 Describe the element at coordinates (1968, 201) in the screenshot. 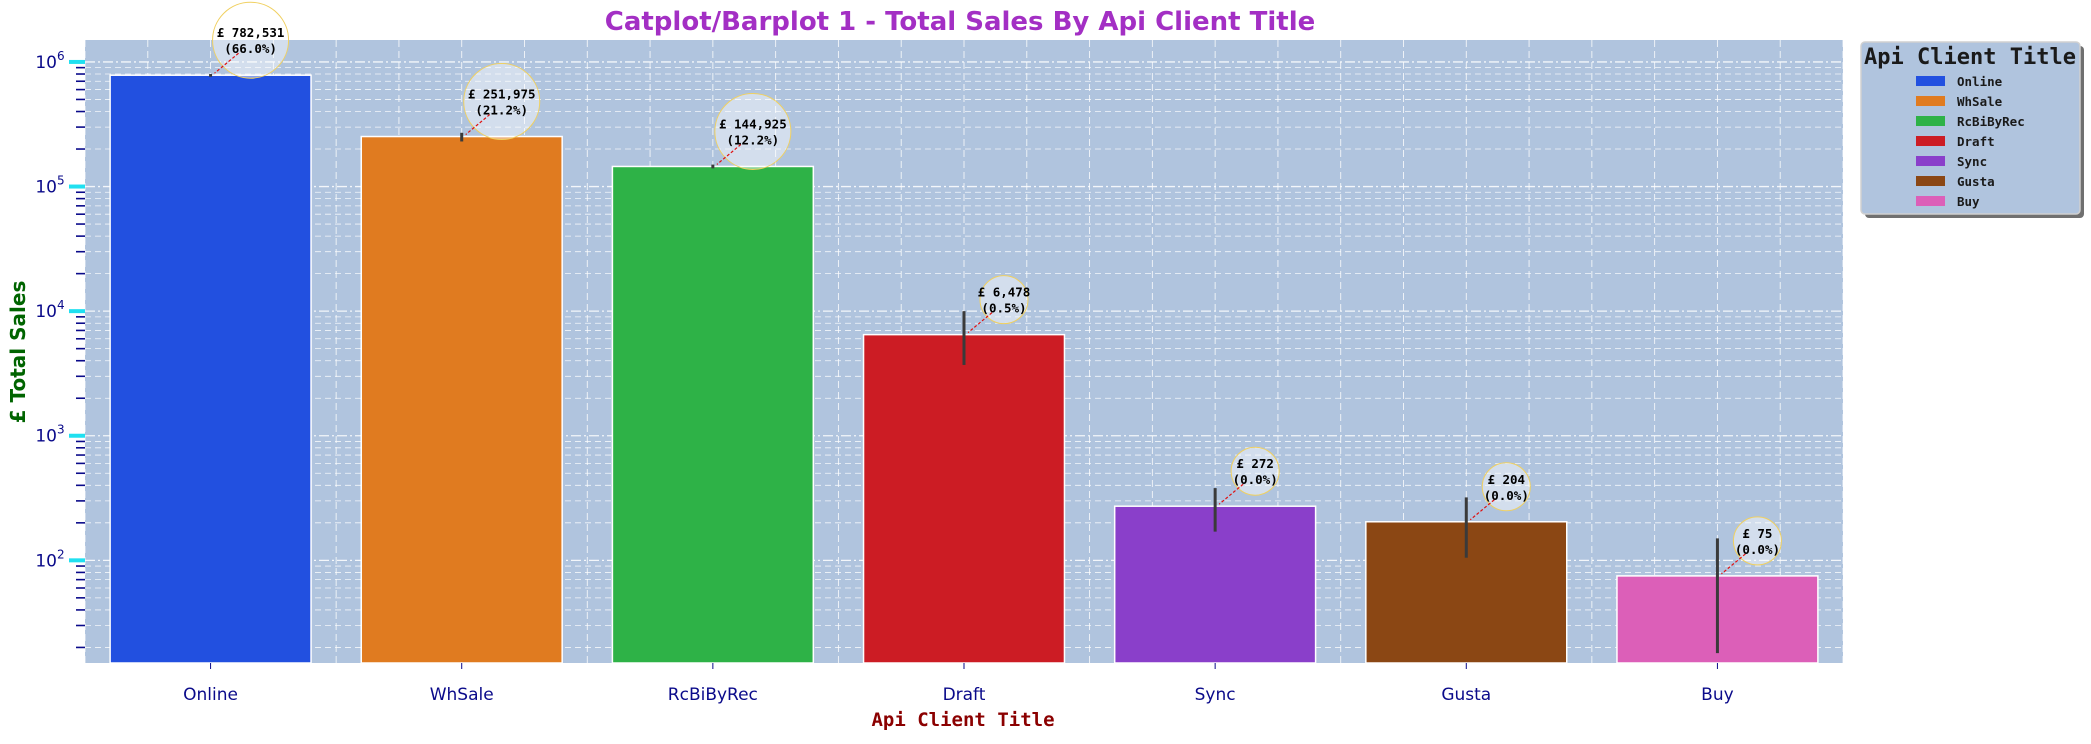

I see `legend-label: Buy` at that location.